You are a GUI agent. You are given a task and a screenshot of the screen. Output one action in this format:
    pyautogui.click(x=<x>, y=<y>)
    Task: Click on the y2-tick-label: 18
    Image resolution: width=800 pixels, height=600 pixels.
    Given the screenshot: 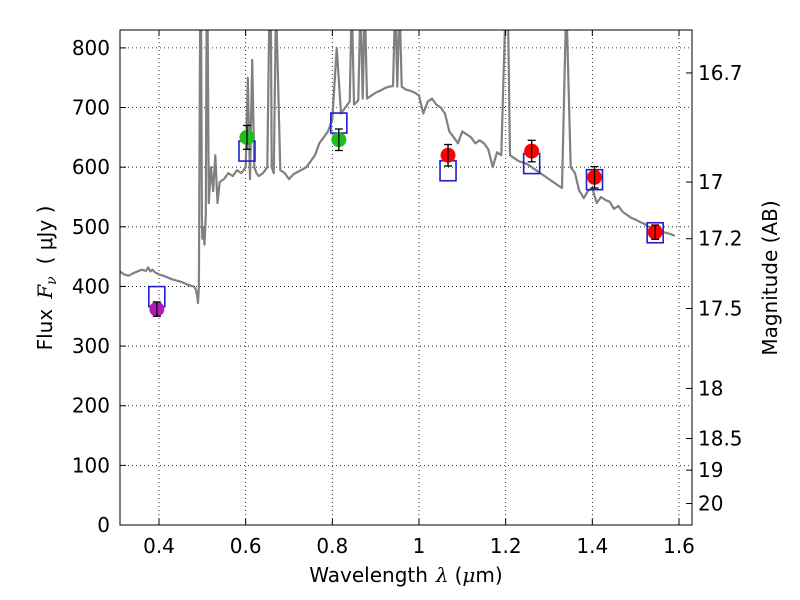 What is the action you would take?
    pyautogui.click(x=710, y=388)
    